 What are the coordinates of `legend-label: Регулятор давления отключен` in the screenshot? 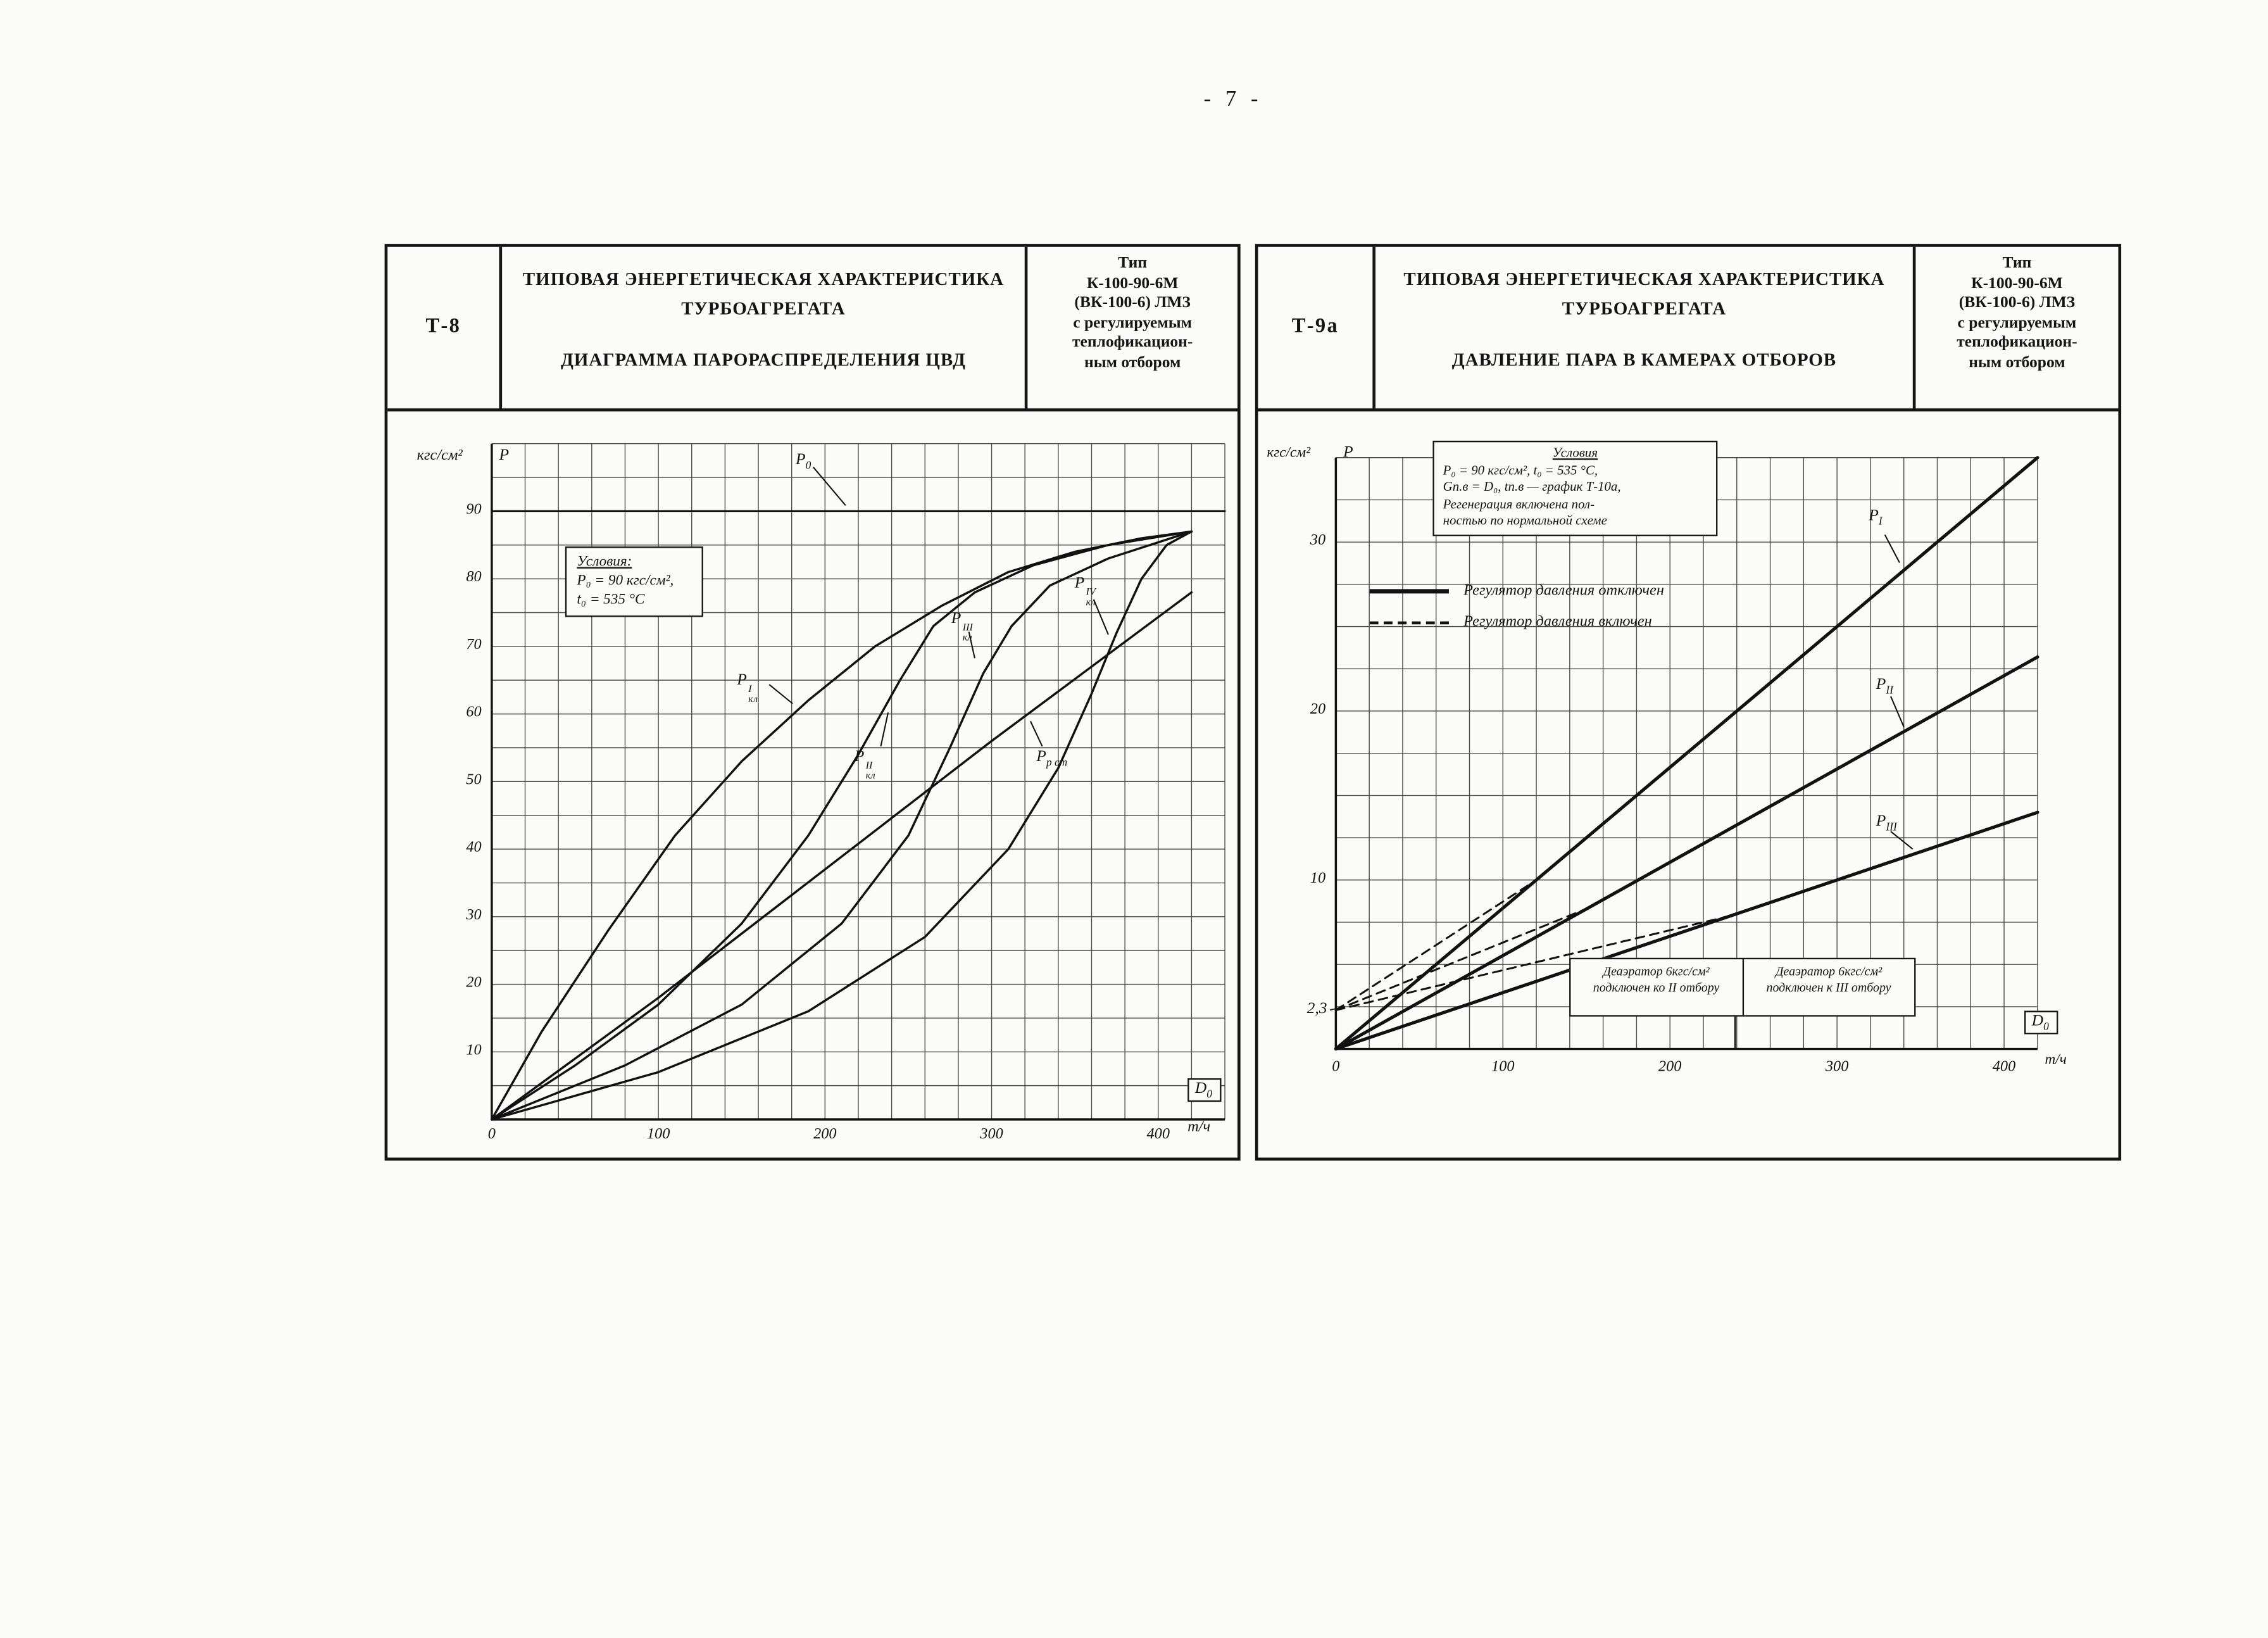 It's located at (1564, 591).